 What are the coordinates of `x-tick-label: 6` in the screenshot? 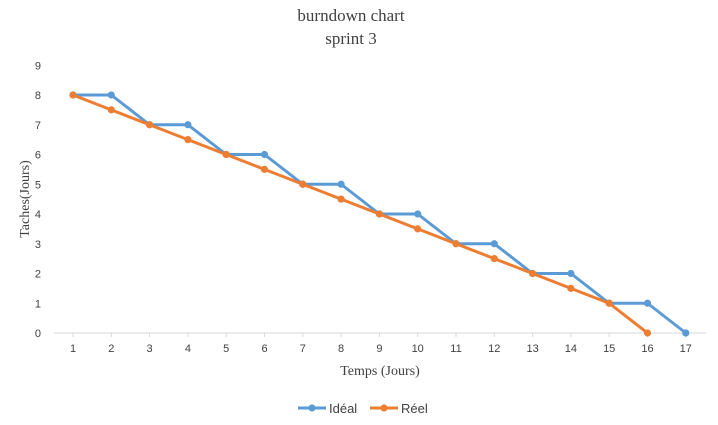 It's located at (264, 349).